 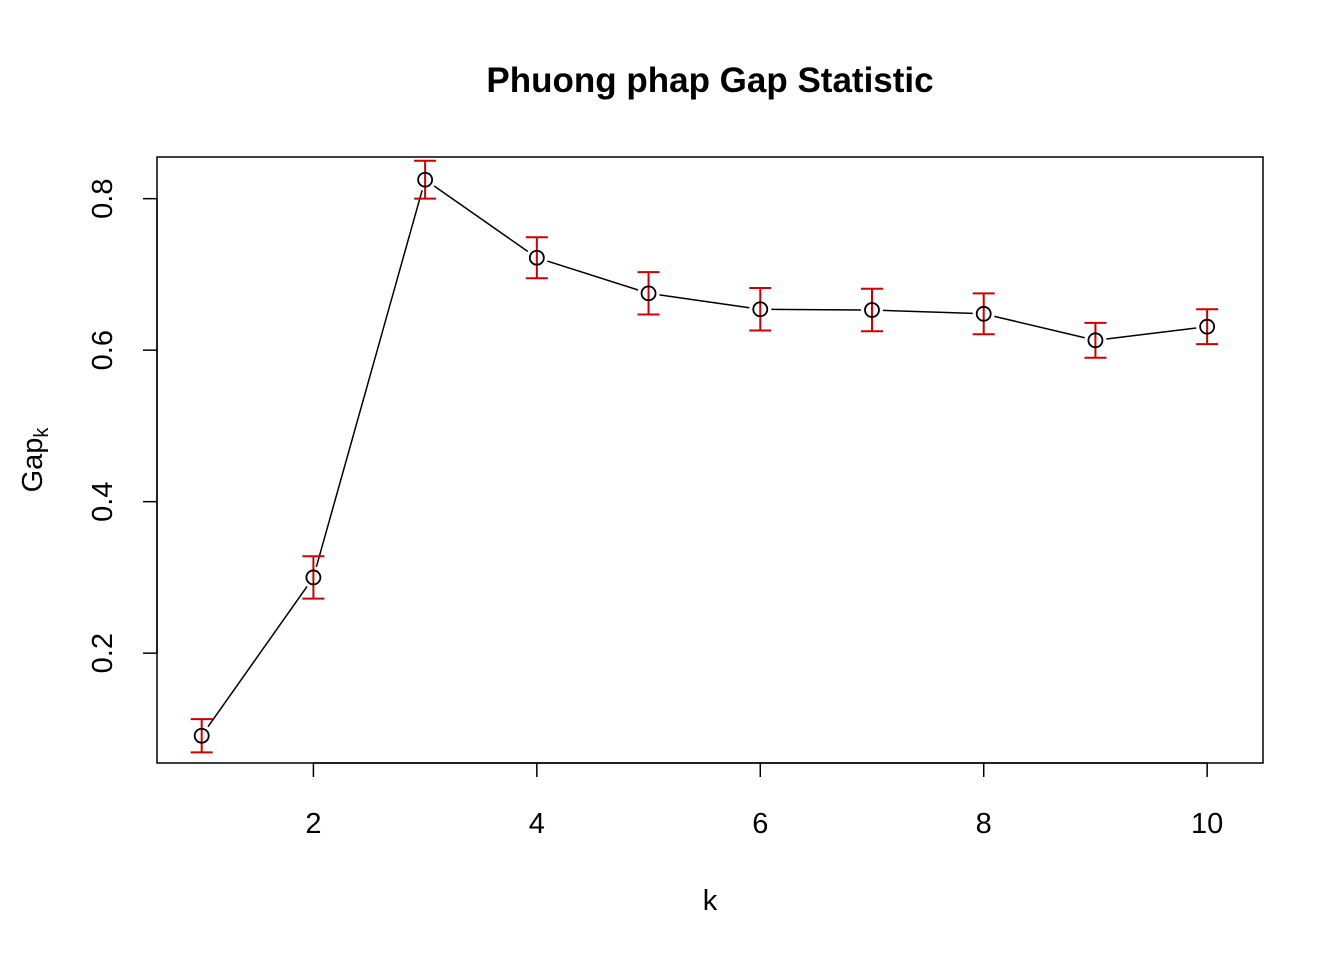 I want to click on x-tick-label: 4, so click(x=537, y=824).